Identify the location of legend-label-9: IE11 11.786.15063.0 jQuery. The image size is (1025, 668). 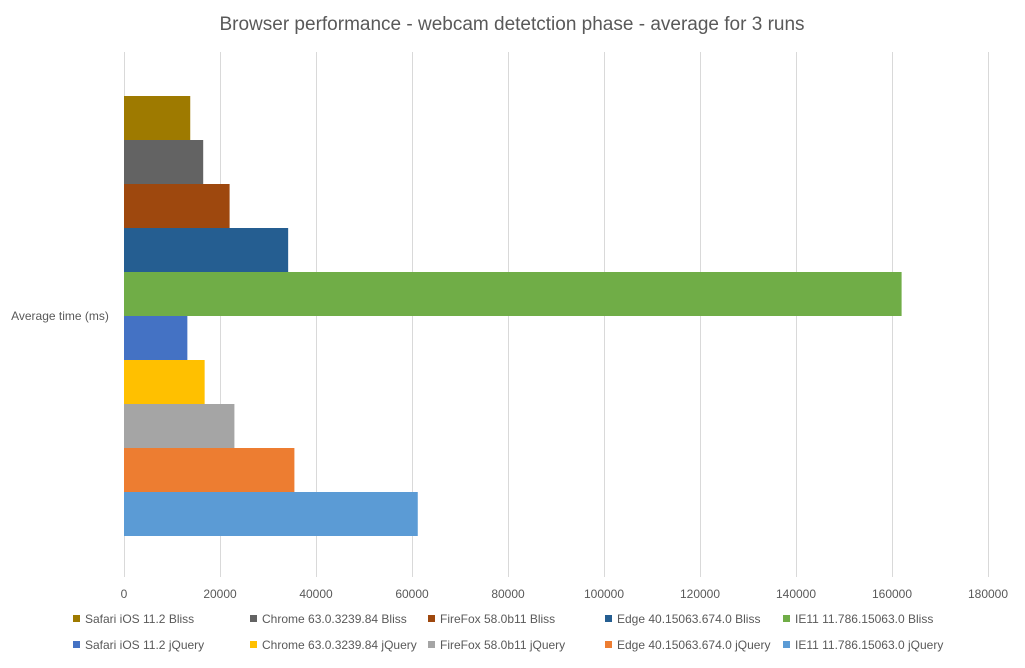
(869, 645).